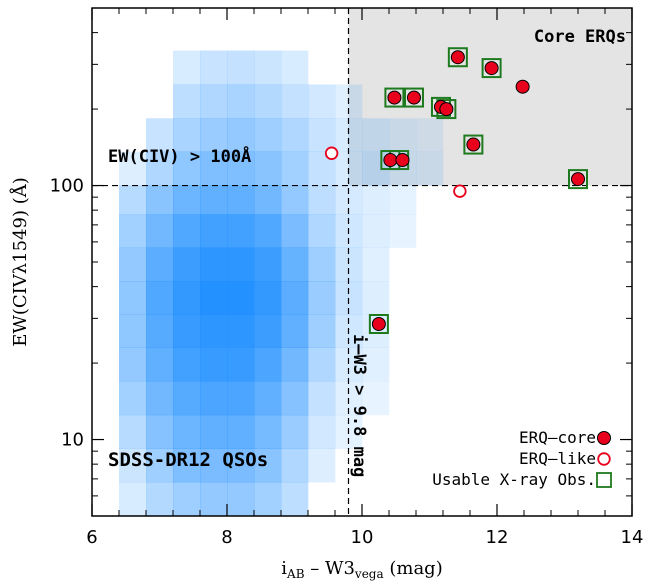 The image size is (651, 582). I want to click on legend-label-erq-core: ERQ–core, so click(557, 437).